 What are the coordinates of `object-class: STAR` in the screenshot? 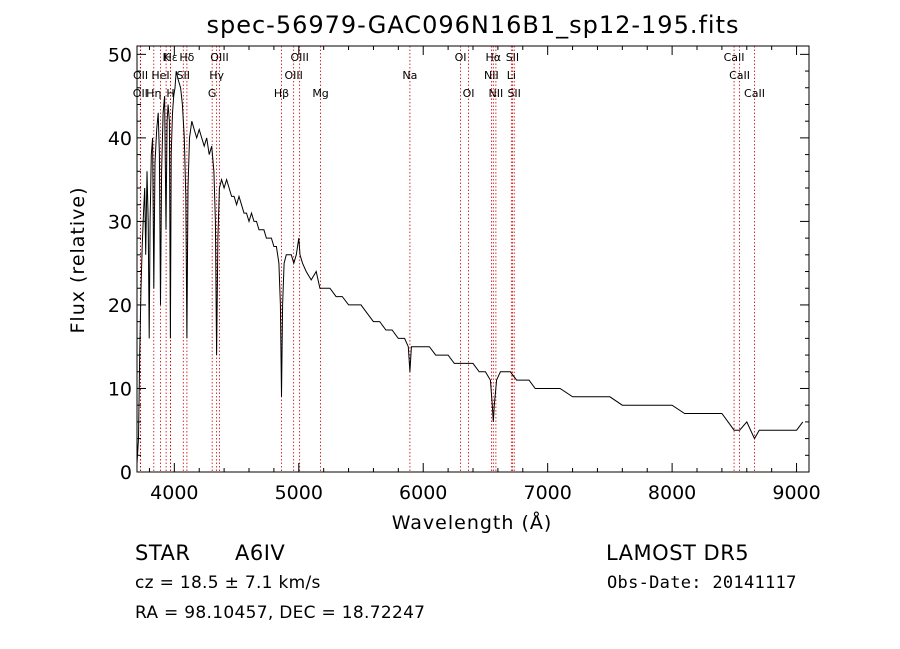 It's located at (163, 553).